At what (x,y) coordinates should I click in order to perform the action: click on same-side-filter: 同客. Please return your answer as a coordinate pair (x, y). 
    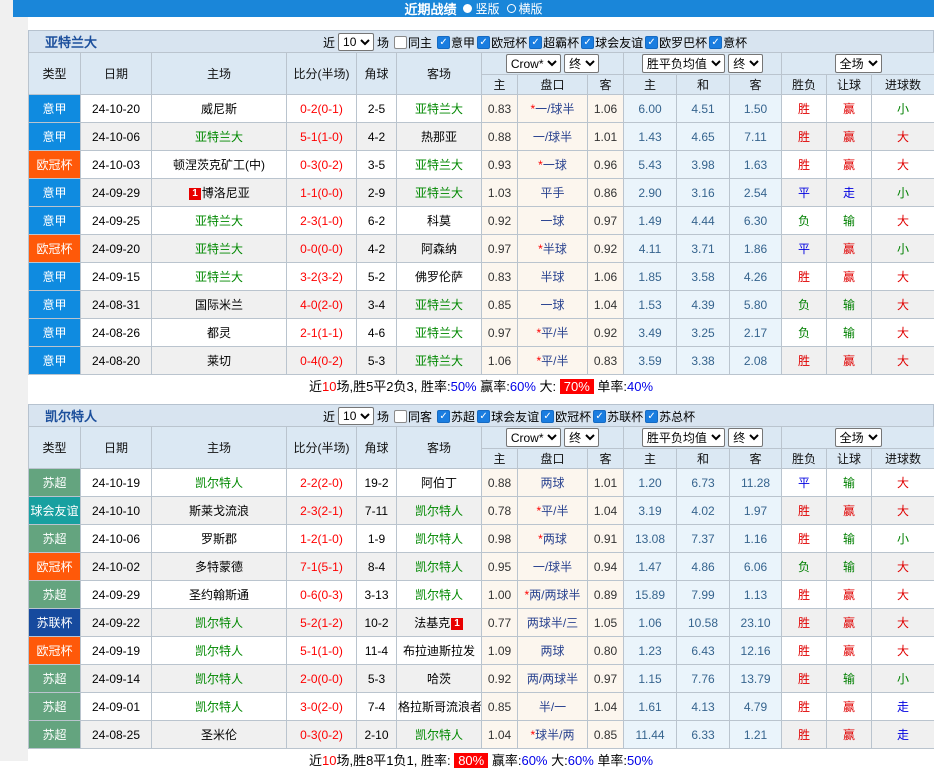
    Looking at the image, I should click on (413, 416).